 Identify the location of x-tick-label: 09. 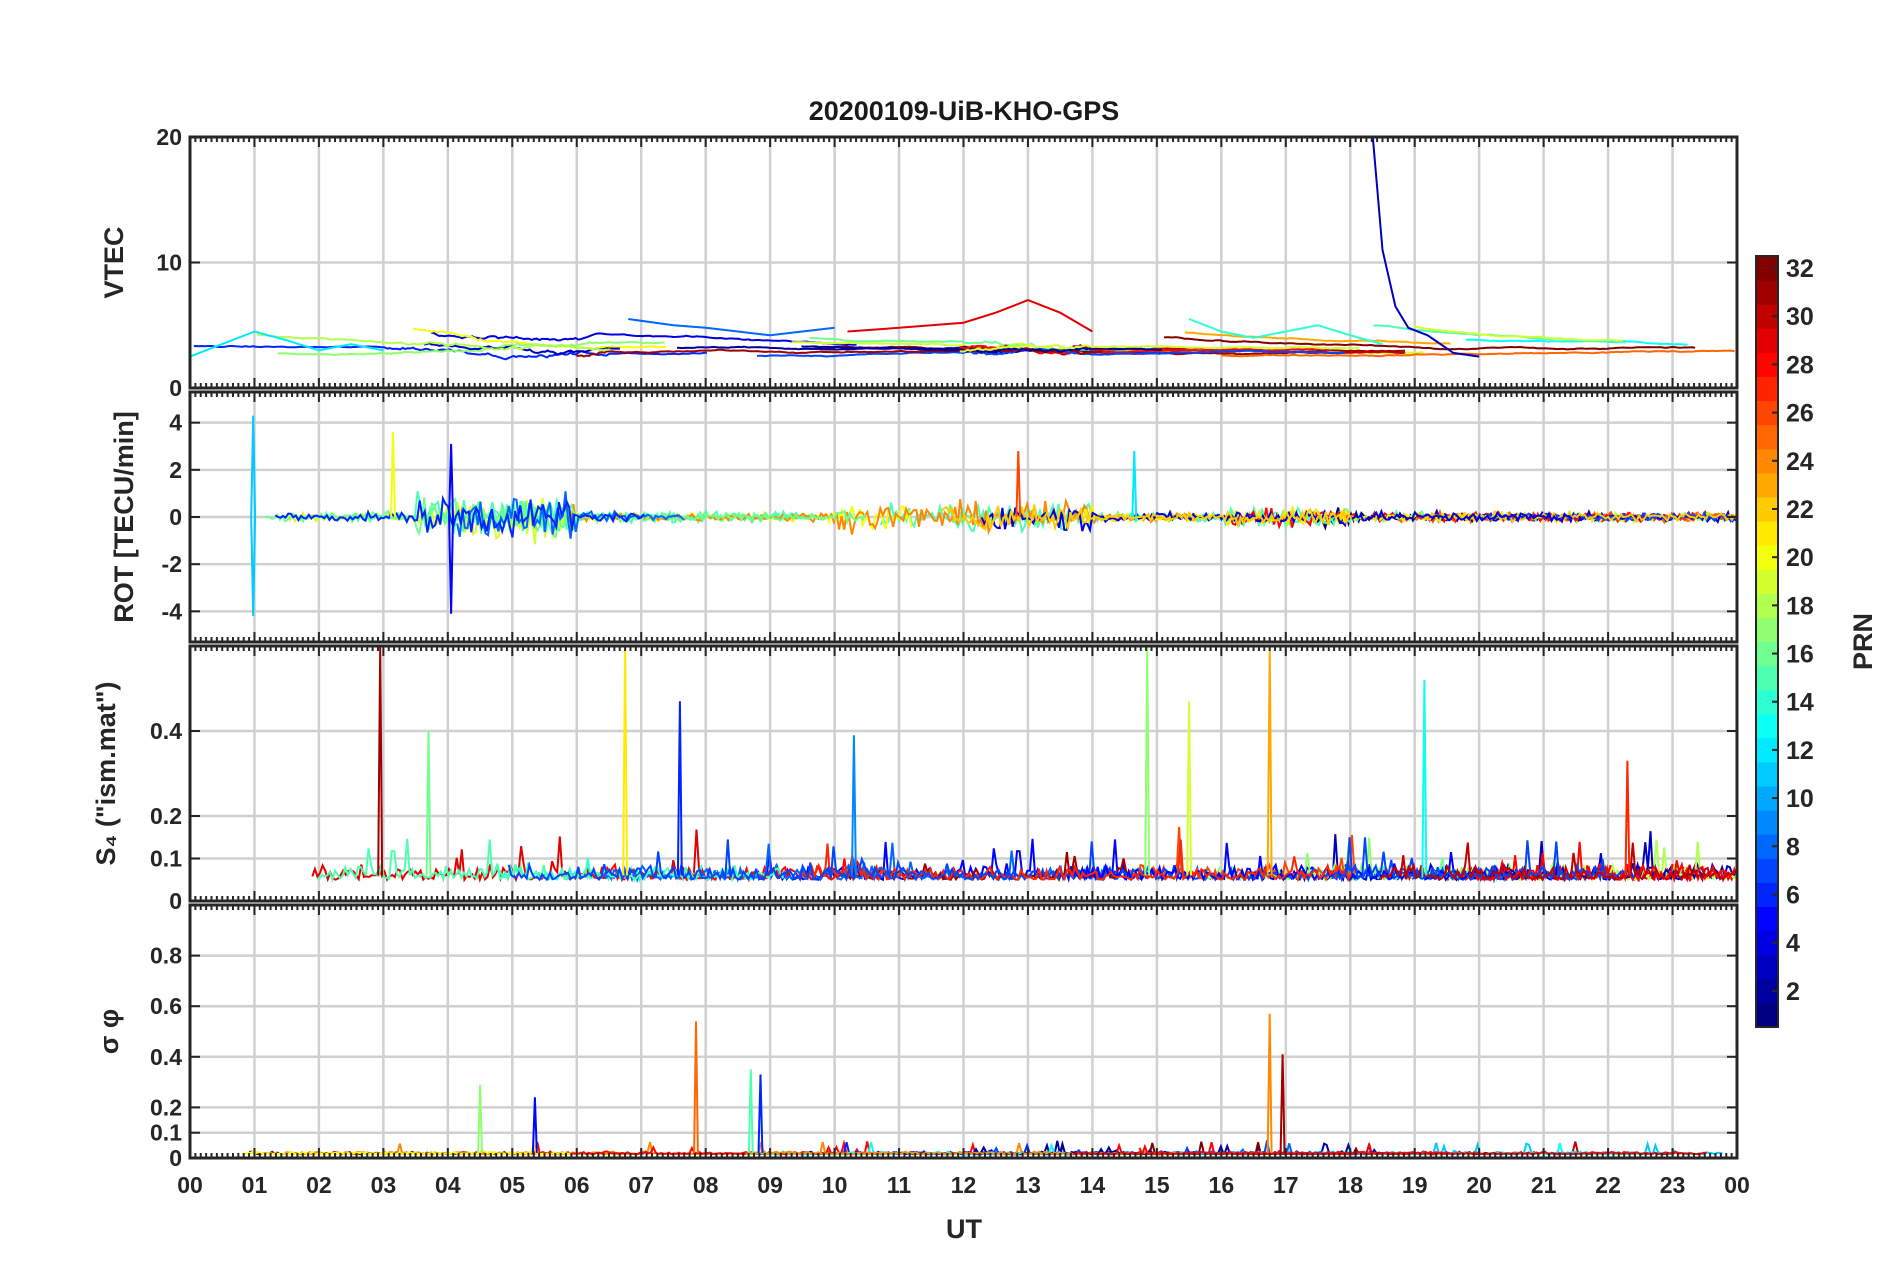
(770, 1185).